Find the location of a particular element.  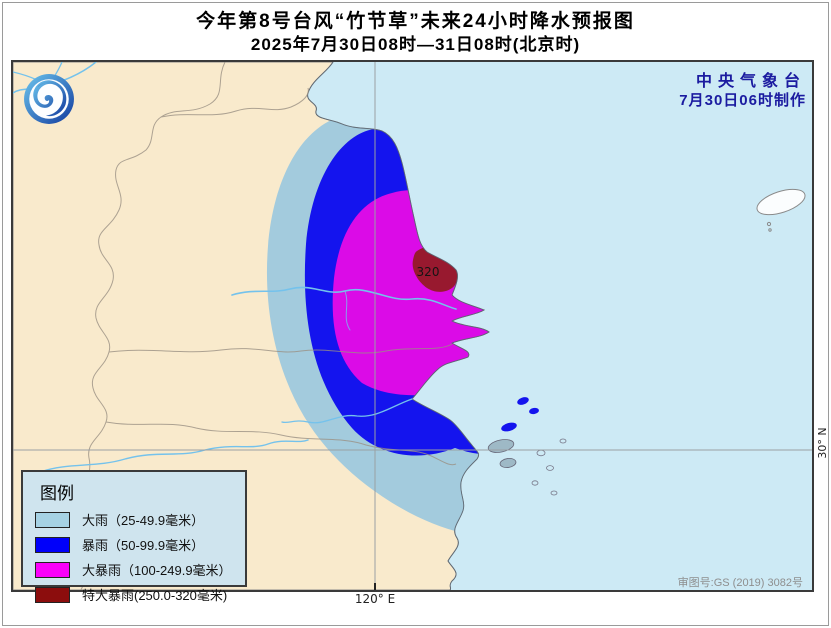

agency-block: 中央气象台 7月30日06时制作 is located at coordinates (742, 91).